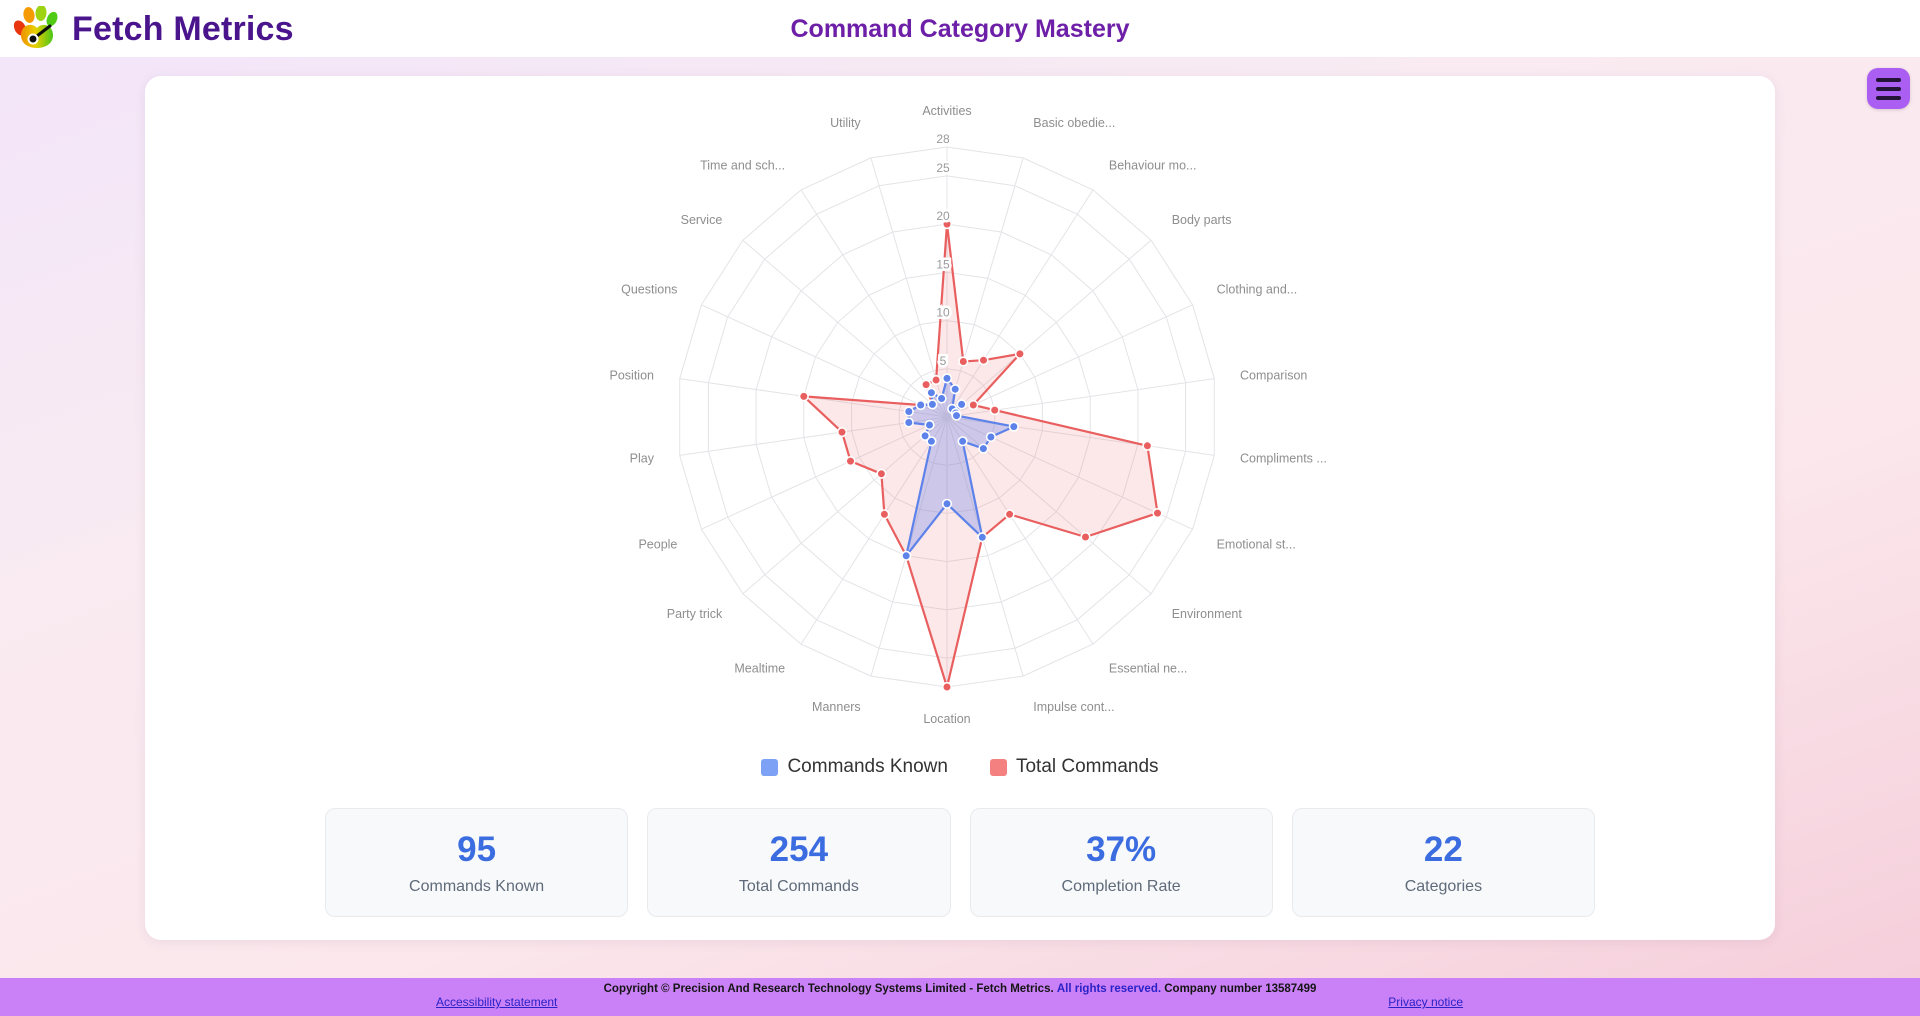  Describe the element at coordinates (943, 168) in the screenshot. I see `svg-text: 25` at that location.